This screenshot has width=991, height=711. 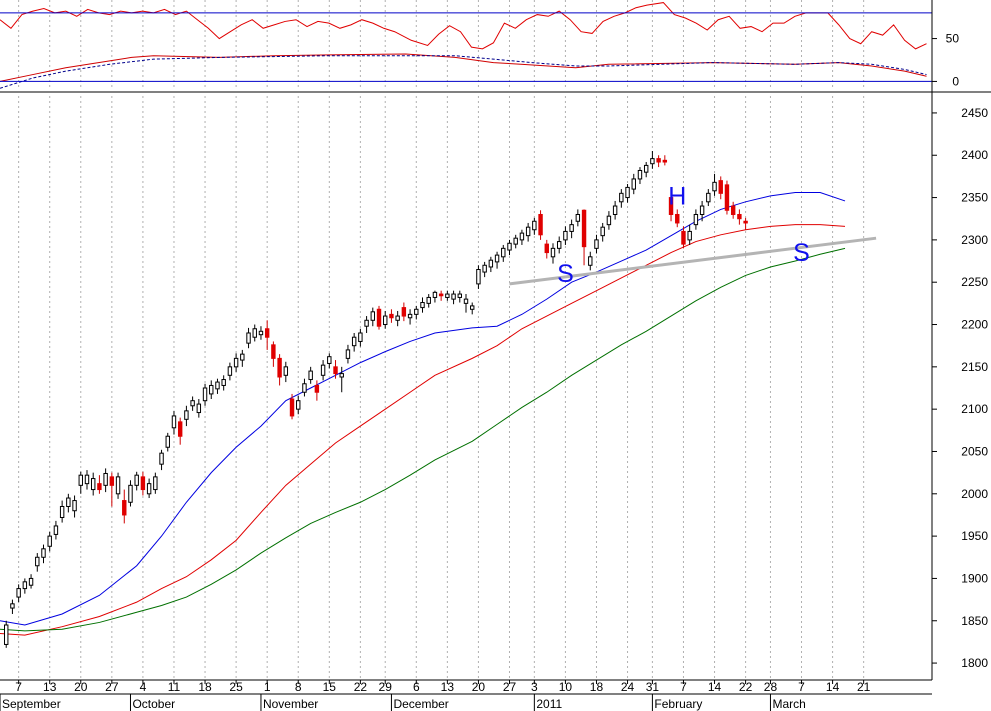 What do you see at coordinates (298, 687) in the screenshot?
I see `date-tick-label: 8` at bounding box center [298, 687].